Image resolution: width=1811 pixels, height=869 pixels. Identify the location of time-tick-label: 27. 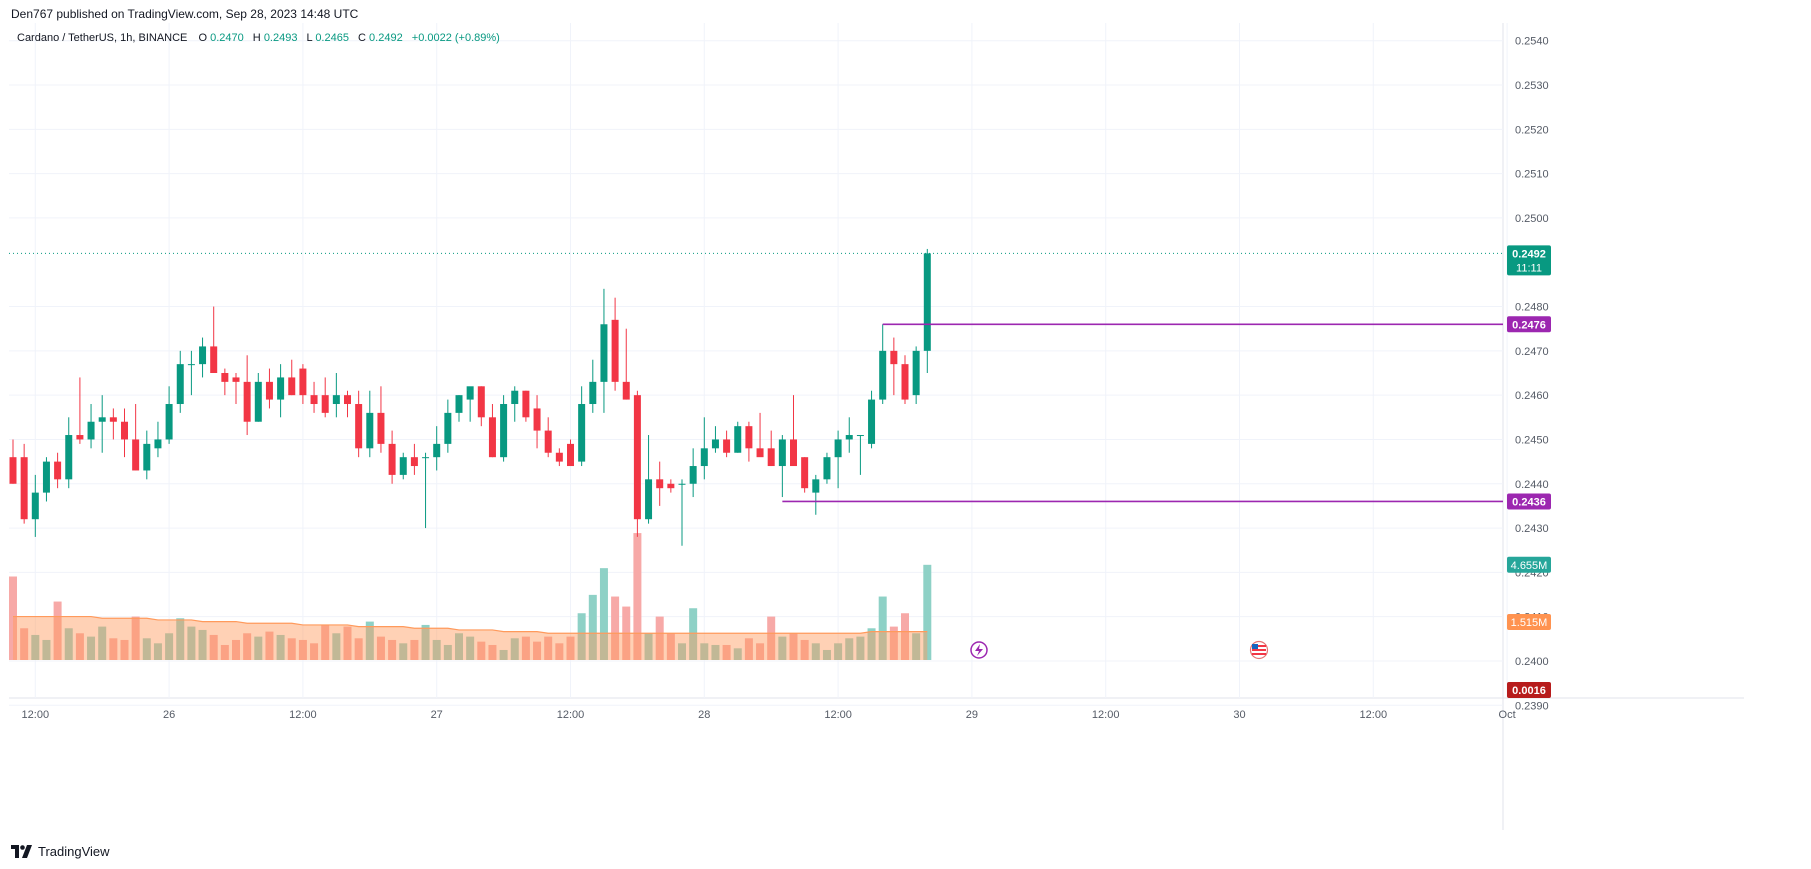
(437, 715).